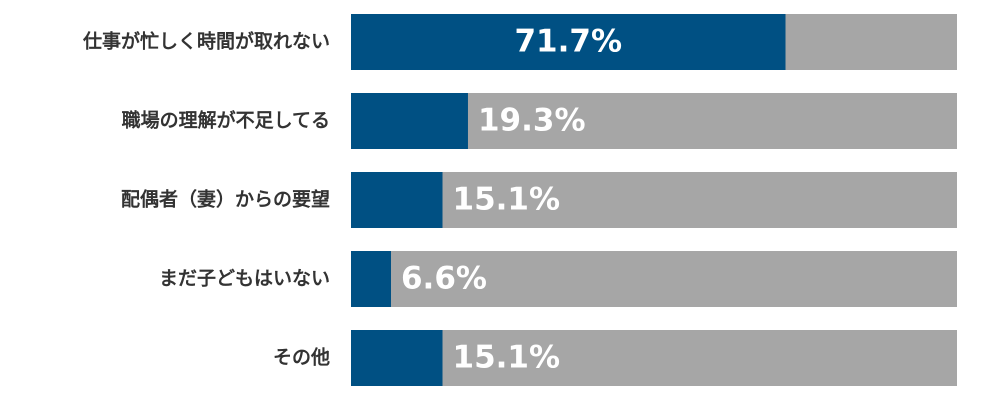  I want to click on category-label: その他, so click(301, 357).